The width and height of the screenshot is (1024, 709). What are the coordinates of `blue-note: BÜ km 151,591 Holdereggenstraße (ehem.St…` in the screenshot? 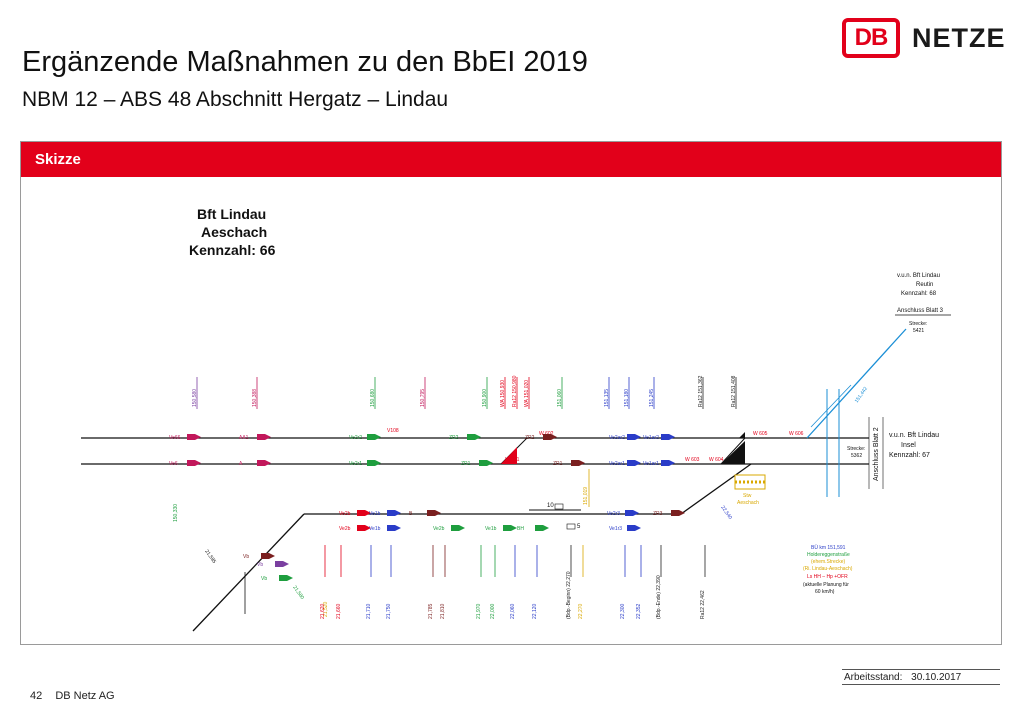 It's located at (828, 569).